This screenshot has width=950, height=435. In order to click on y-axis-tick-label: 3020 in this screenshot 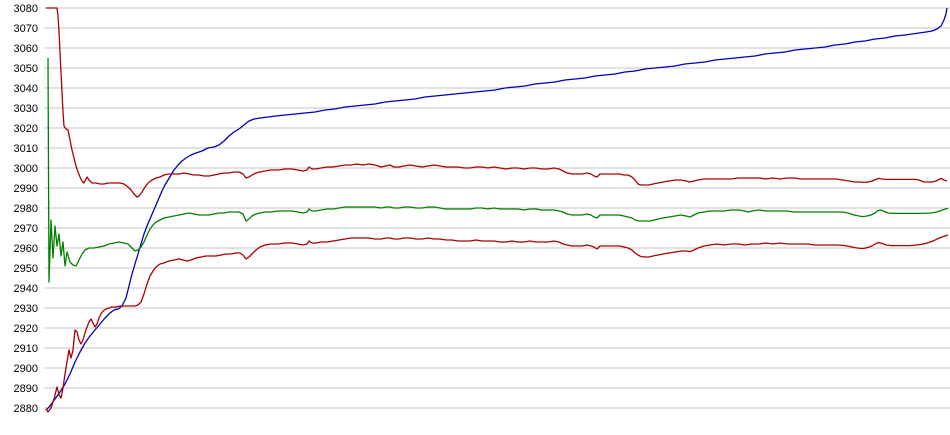, I will do `click(26, 129)`.